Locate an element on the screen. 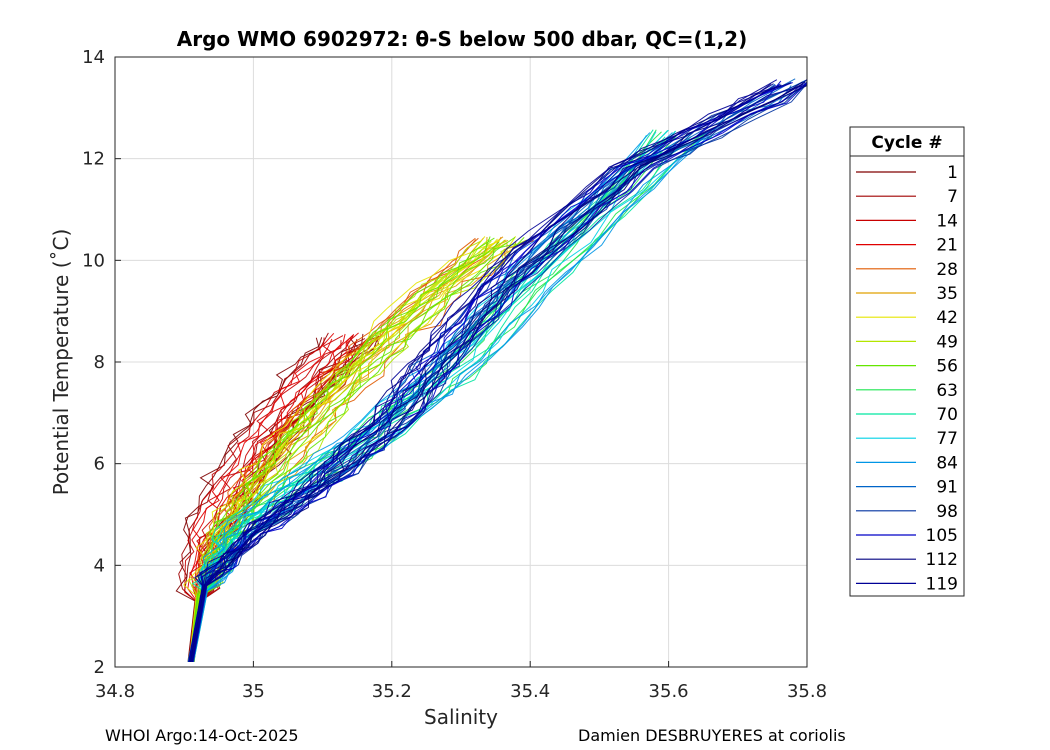 The width and height of the screenshot is (1050, 750). legend-label: 63 is located at coordinates (947, 391).